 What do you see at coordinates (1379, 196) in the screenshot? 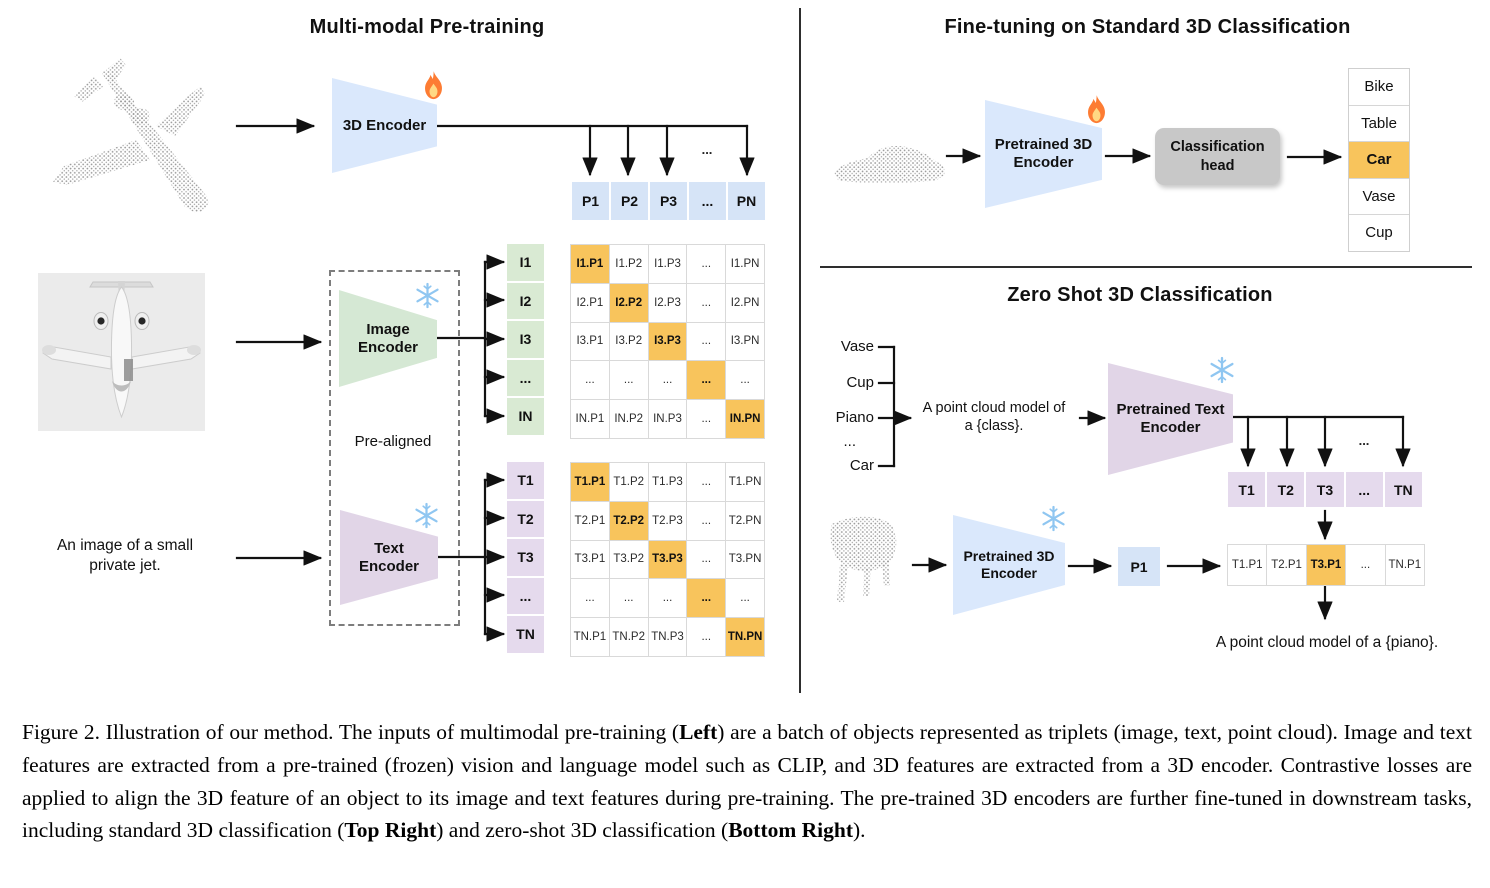
I see `class-option: Vase` at bounding box center [1379, 196].